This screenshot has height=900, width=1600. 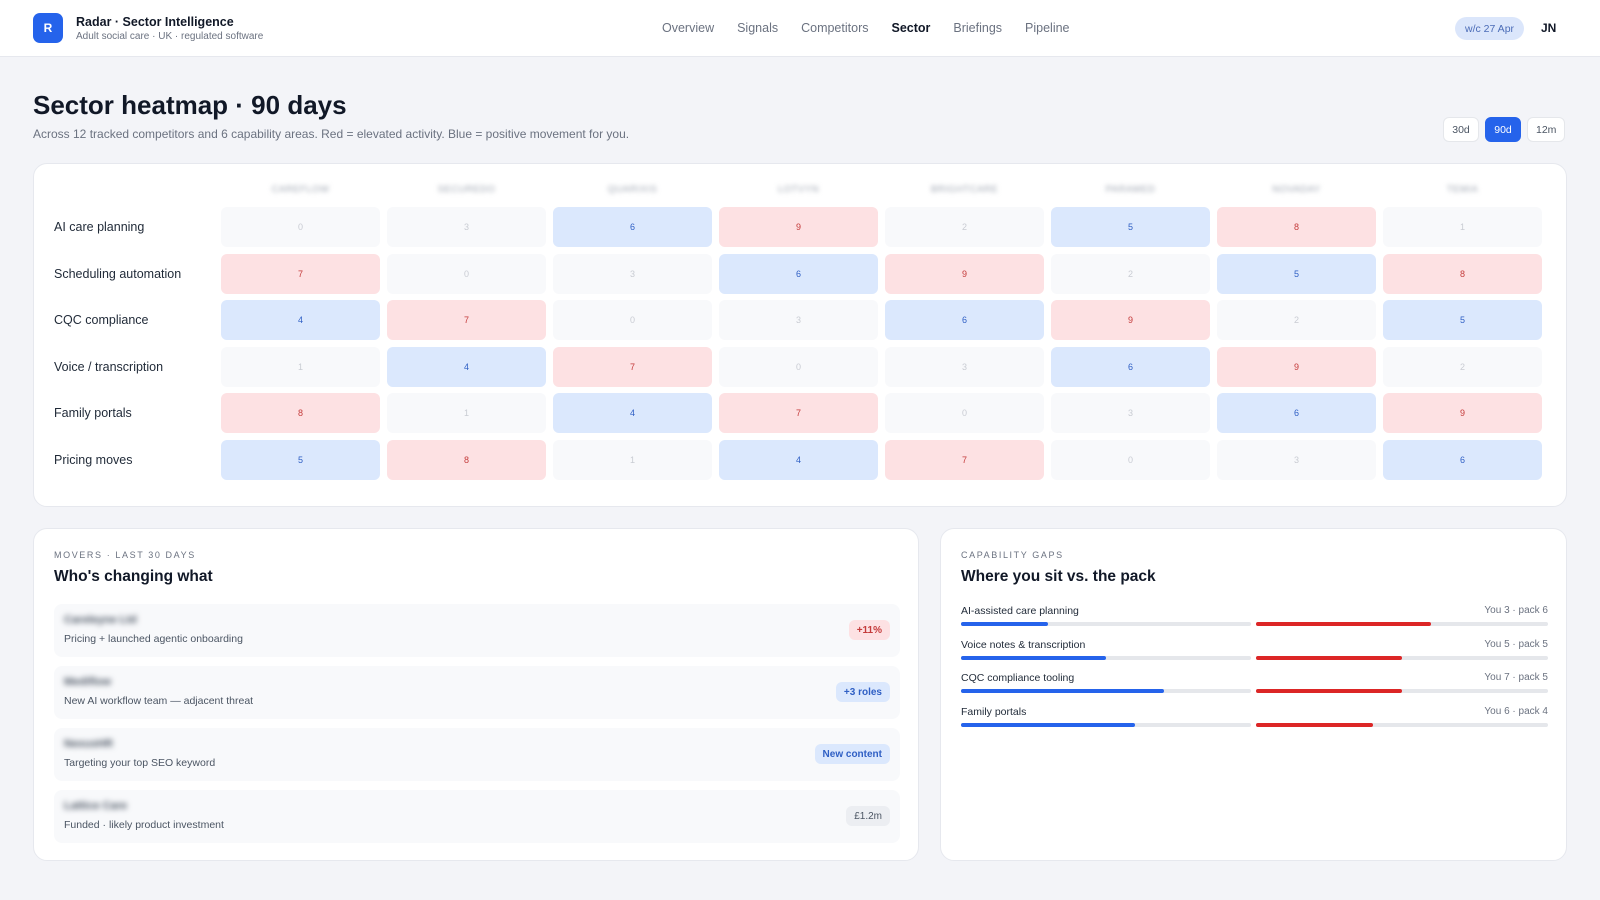 I want to click on heatmap-column-header: LOTVYN, so click(x=798, y=189).